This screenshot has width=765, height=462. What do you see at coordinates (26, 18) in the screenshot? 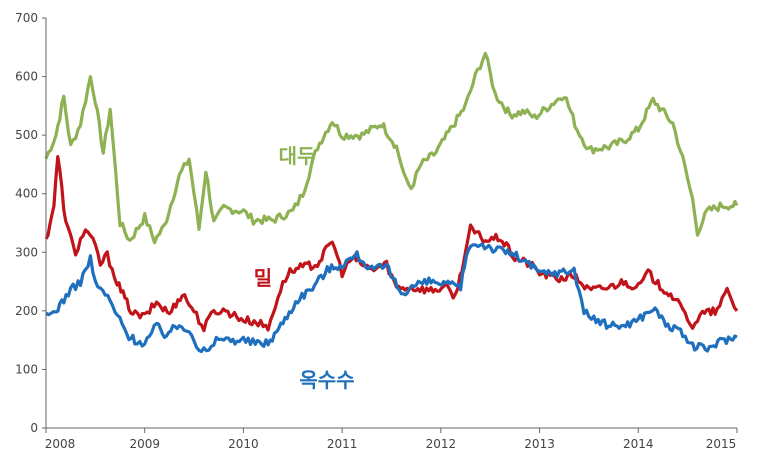
I see `y-tick-label: 700` at bounding box center [26, 18].